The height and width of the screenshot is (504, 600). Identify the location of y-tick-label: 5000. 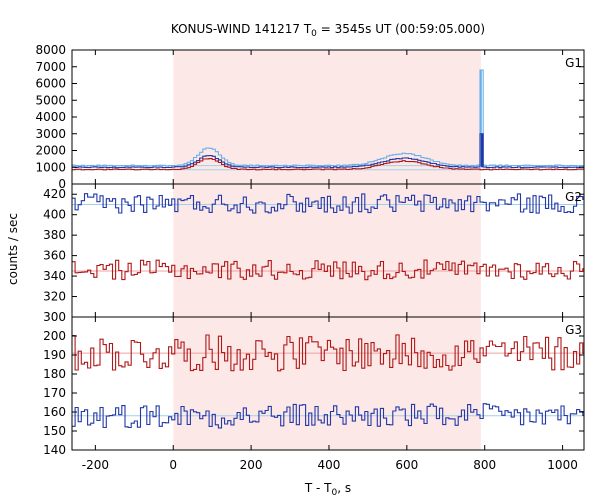
(50, 100).